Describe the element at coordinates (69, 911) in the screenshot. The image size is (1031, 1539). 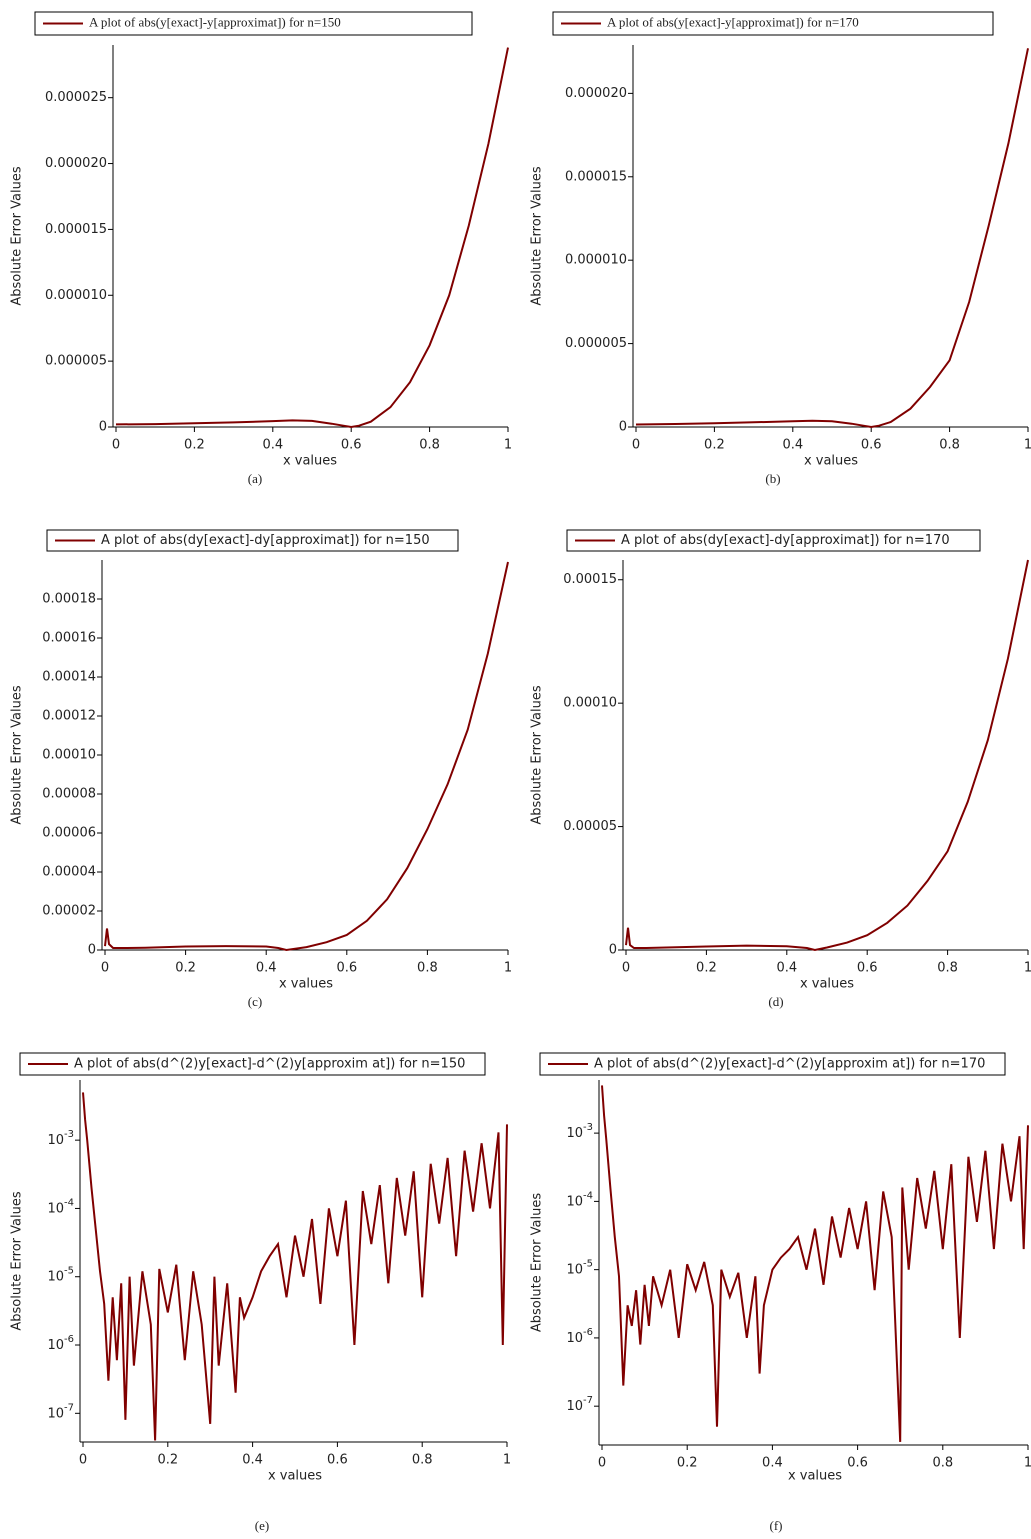
I see `y-tick-label: 0.00002` at that location.